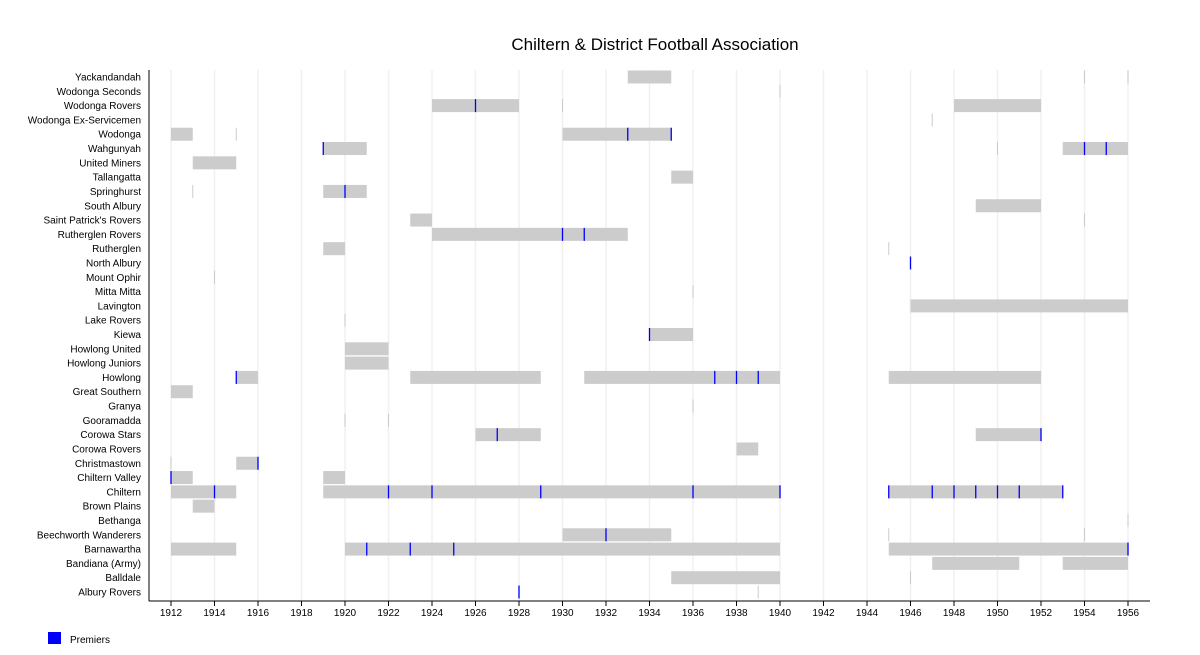  What do you see at coordinates (114, 149) in the screenshot?
I see `team-label: Wahgunyah` at bounding box center [114, 149].